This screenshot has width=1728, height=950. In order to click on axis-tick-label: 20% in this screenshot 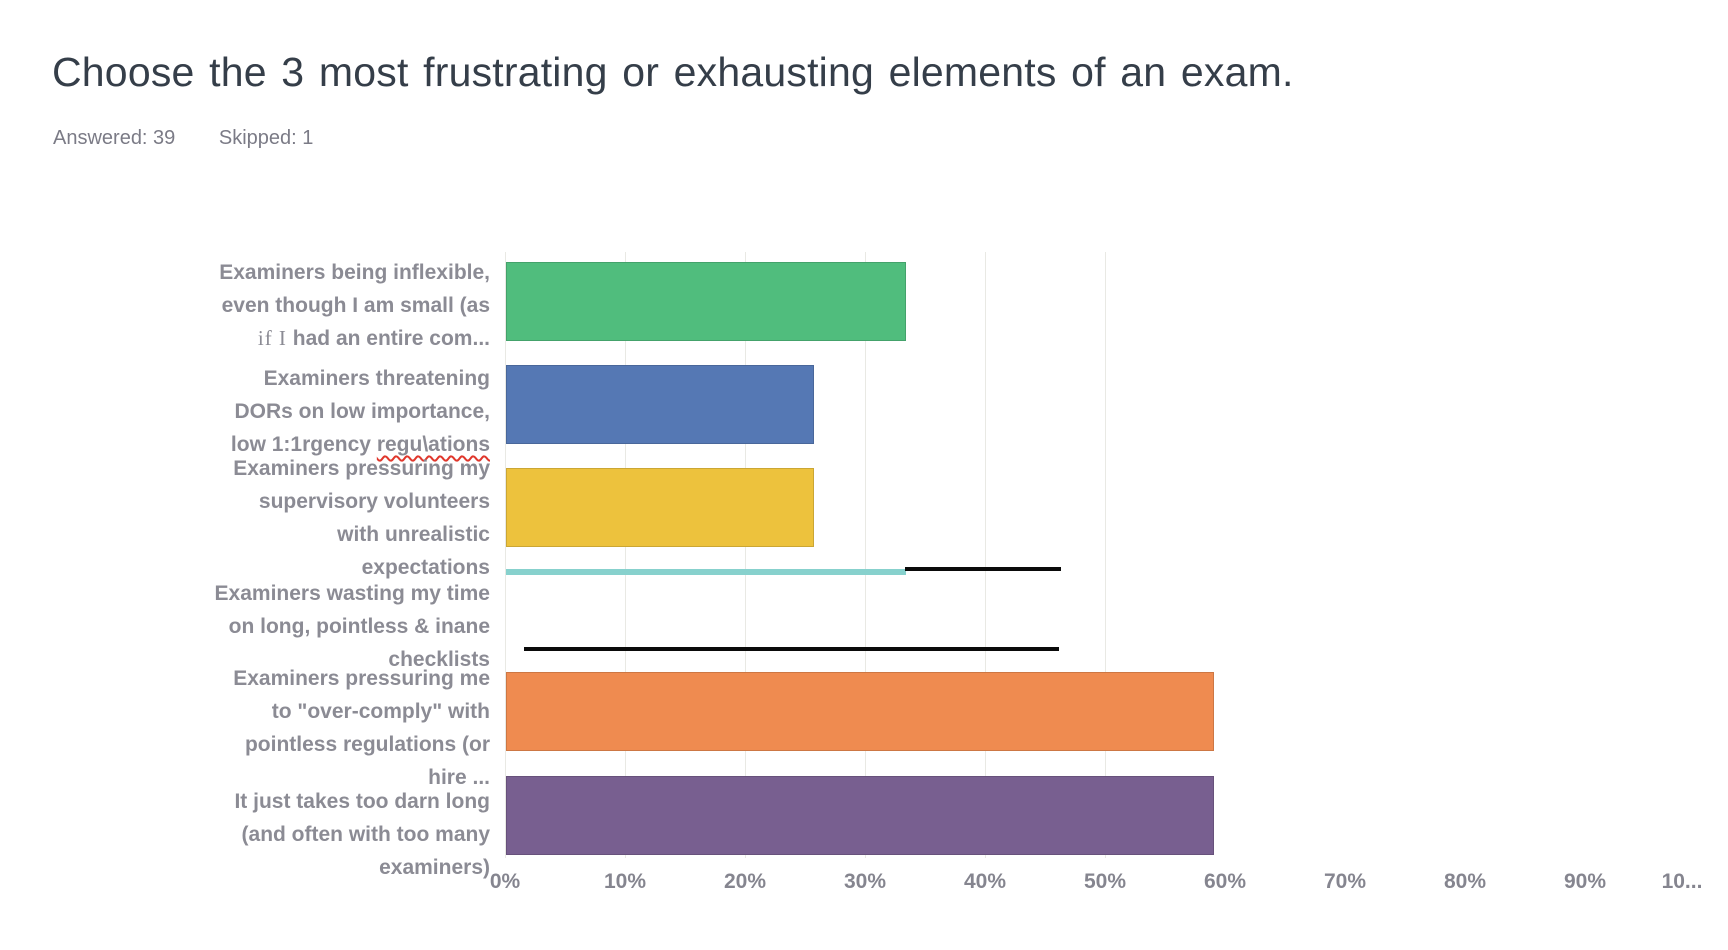, I will do `click(745, 881)`.